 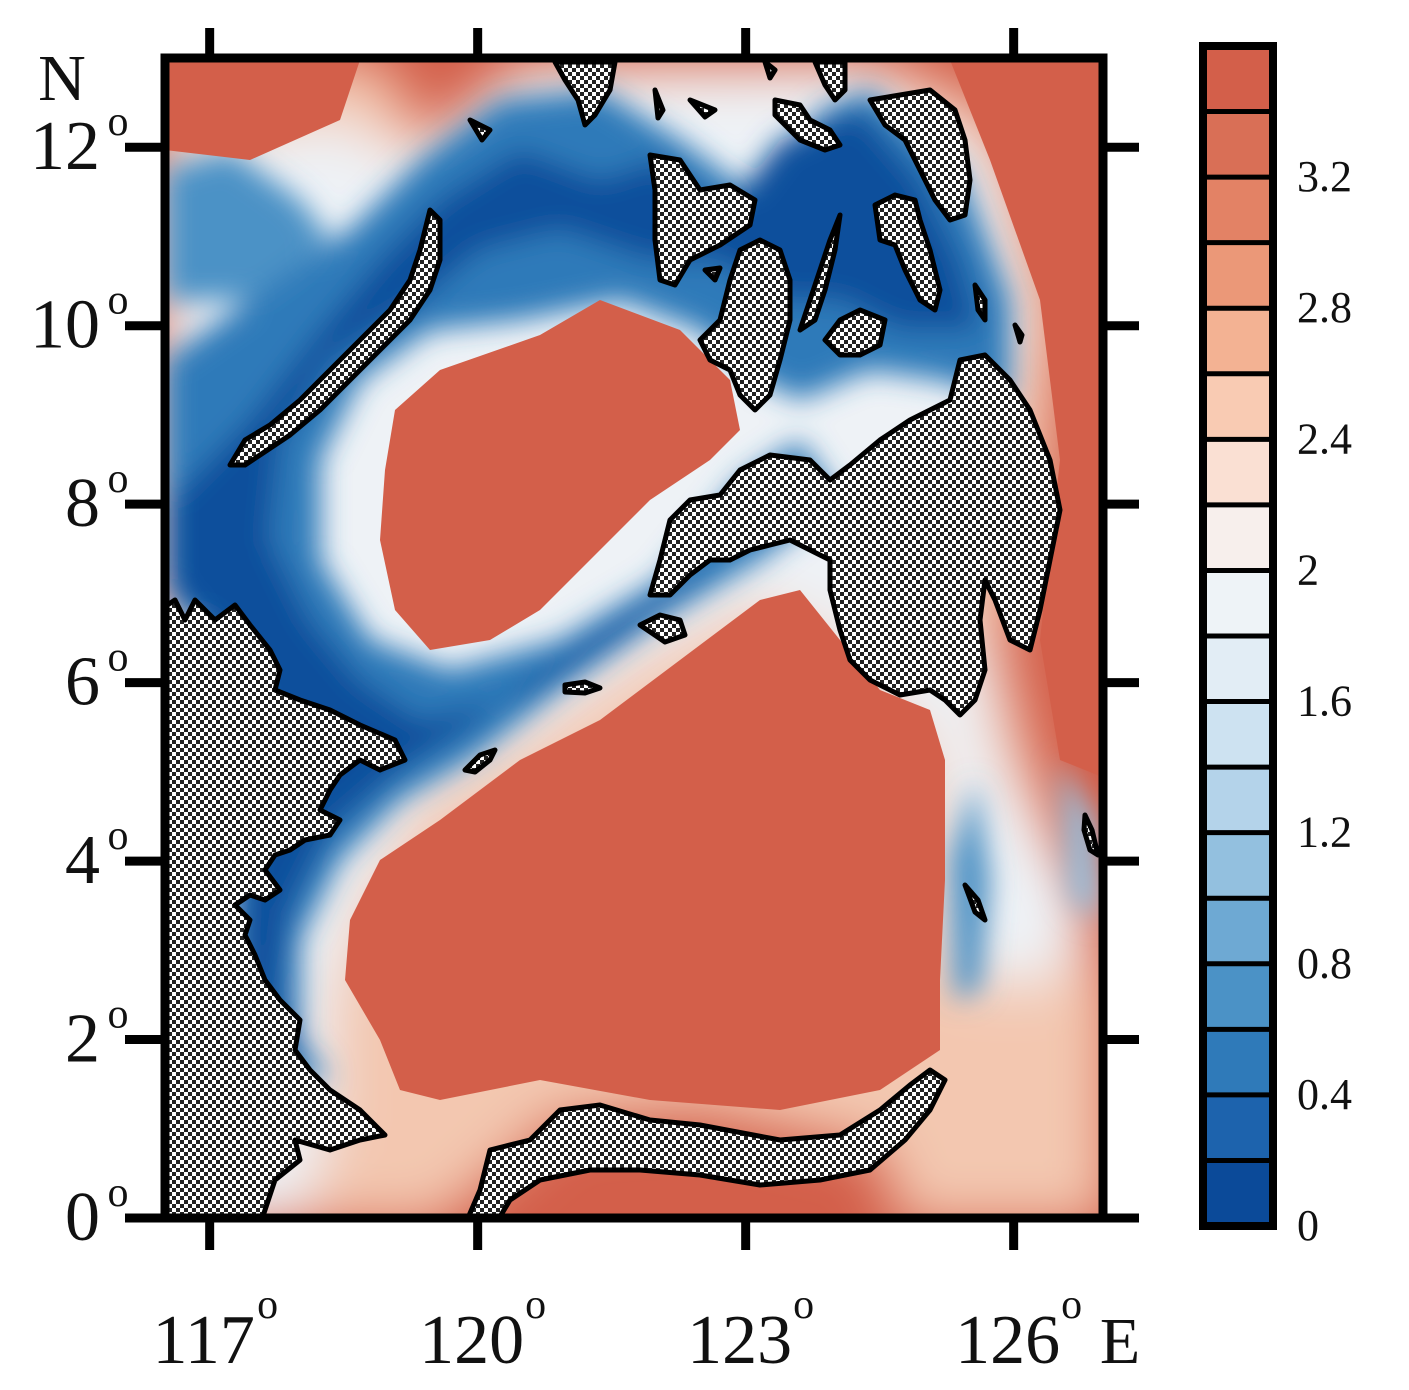 What do you see at coordinates (1324, 701) in the screenshot?
I see `colorbar-label: 1.6` at bounding box center [1324, 701].